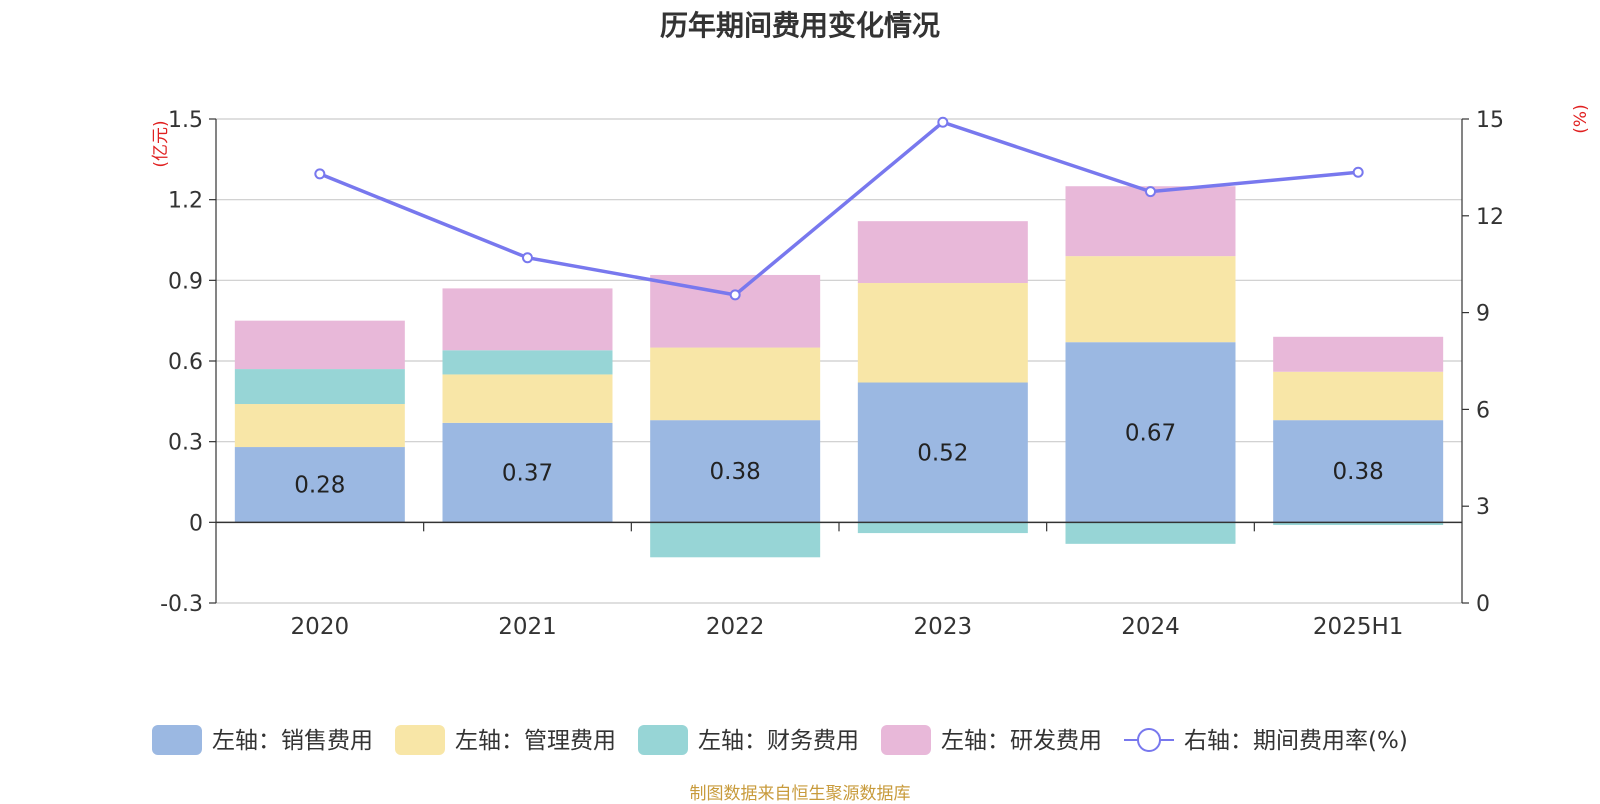 The width and height of the screenshot is (1600, 804). Describe the element at coordinates (1483, 314) in the screenshot. I see `right-axis-tick-label: 9` at that location.